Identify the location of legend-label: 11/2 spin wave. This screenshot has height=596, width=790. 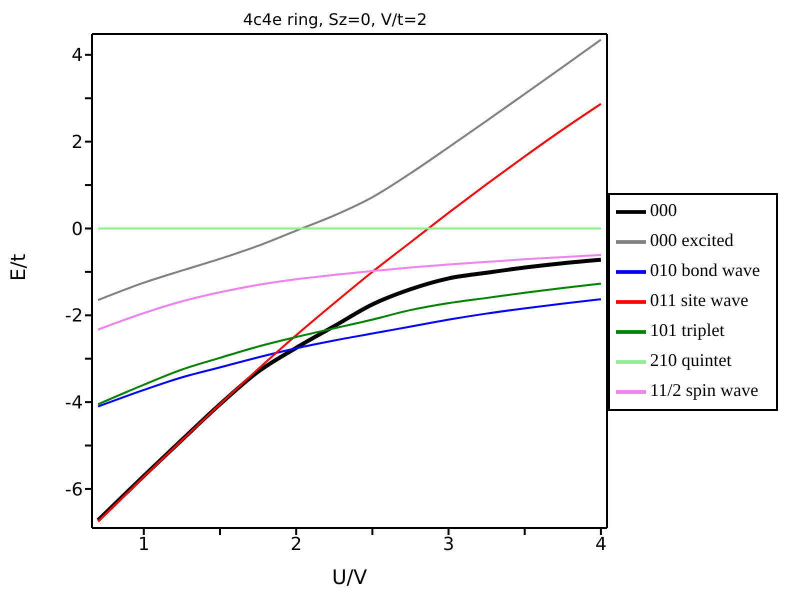
(704, 390).